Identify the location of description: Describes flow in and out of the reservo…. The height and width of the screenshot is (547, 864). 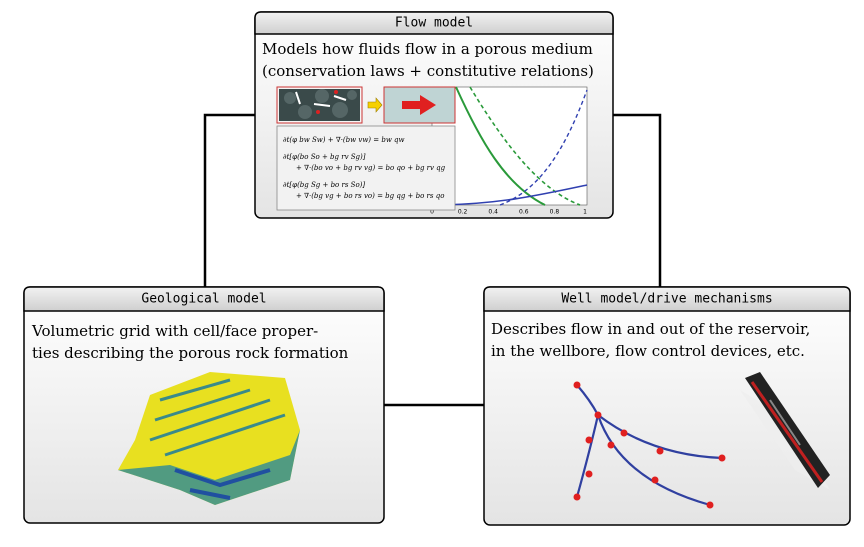
(650, 329).